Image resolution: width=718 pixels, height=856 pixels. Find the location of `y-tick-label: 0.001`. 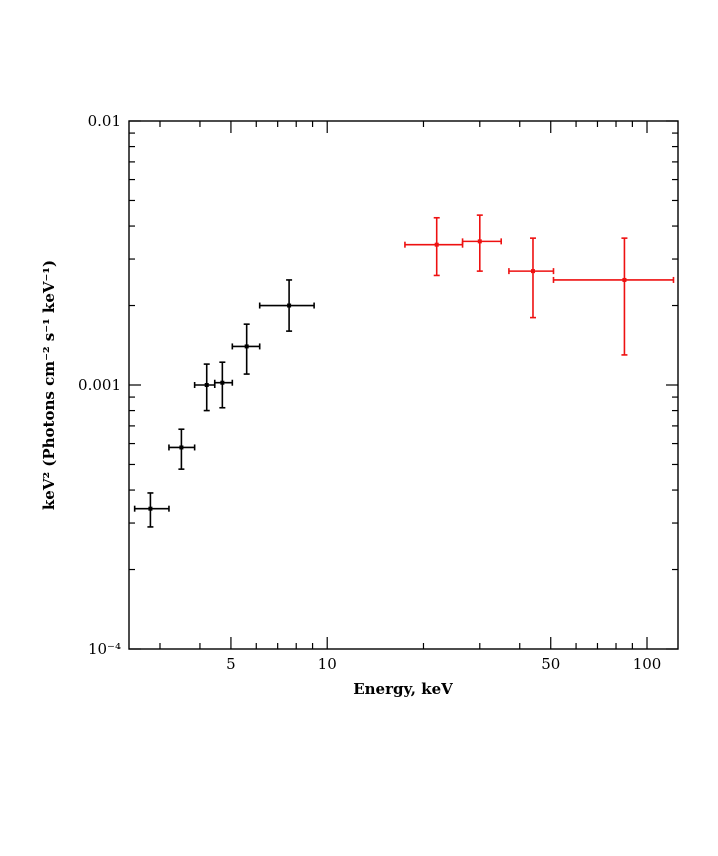

y-tick-label: 0.001 is located at coordinates (99, 385).